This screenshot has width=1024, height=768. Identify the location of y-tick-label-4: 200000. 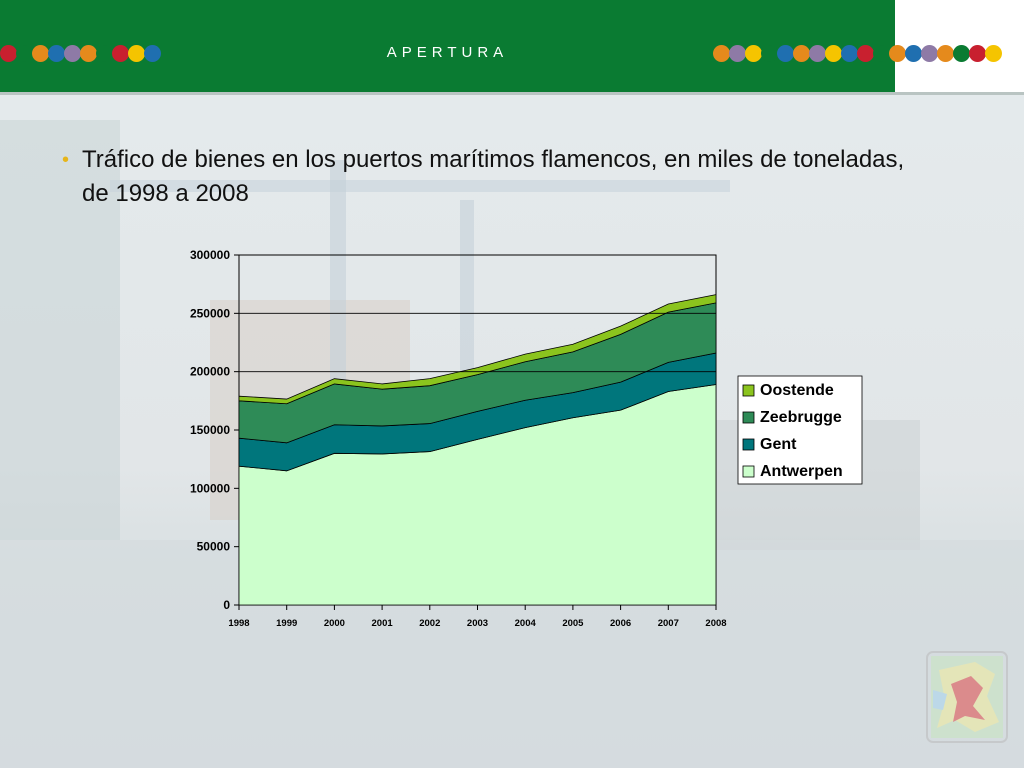
(210, 372).